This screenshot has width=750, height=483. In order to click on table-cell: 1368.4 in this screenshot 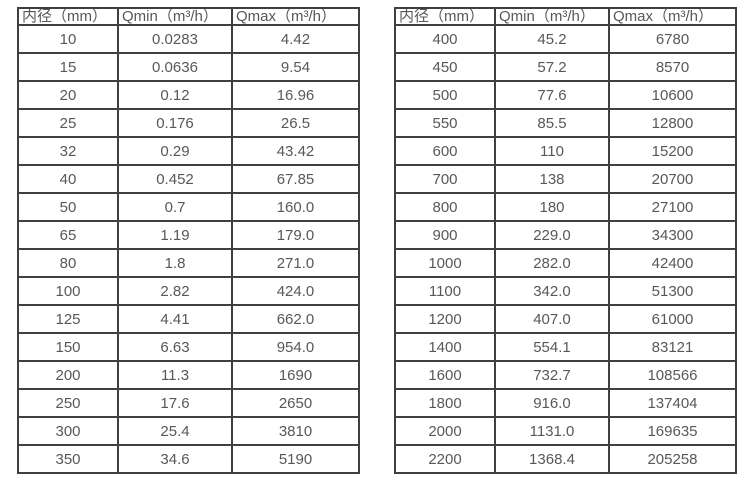, I will do `click(552, 459)`.